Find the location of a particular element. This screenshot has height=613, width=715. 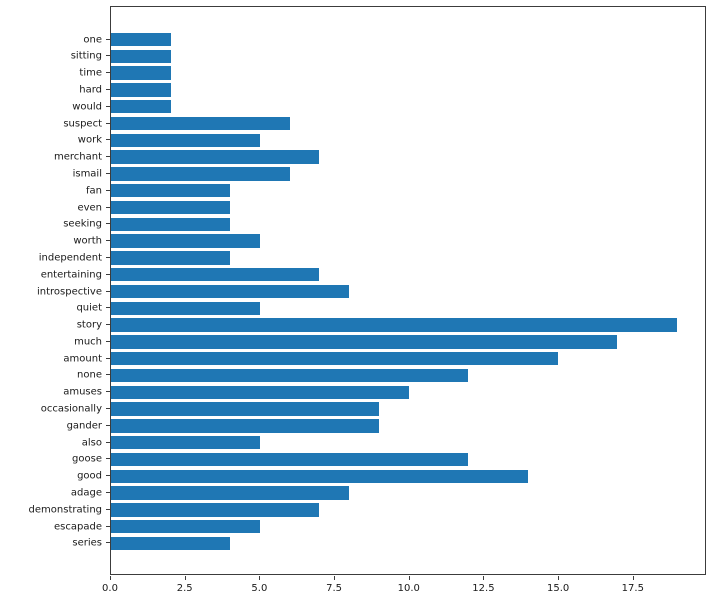

bar-entertaining is located at coordinates (215, 274).